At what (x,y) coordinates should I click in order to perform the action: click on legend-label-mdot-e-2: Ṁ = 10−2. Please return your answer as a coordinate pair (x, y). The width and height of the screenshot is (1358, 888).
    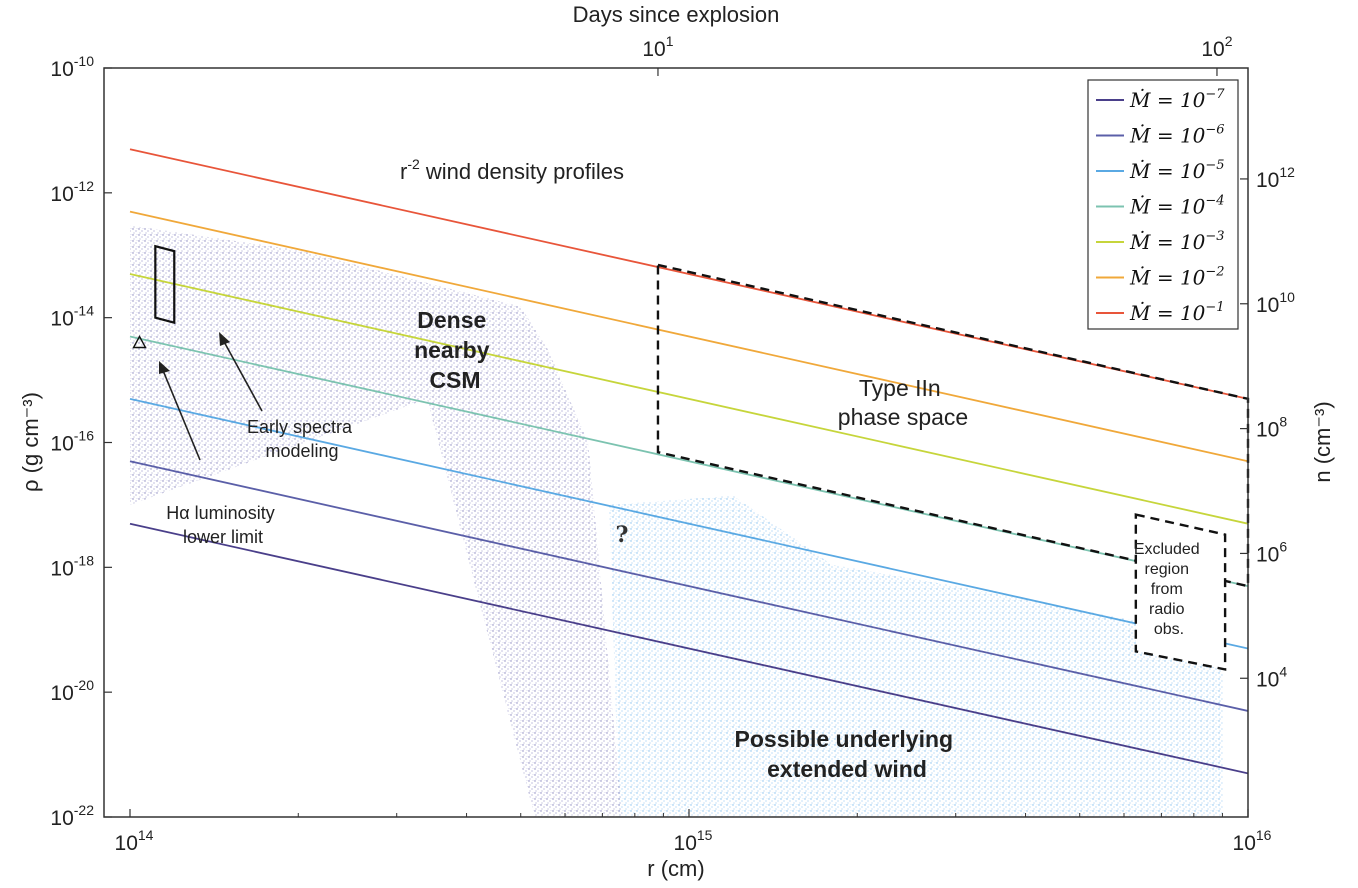
    Looking at the image, I should click on (1177, 277).